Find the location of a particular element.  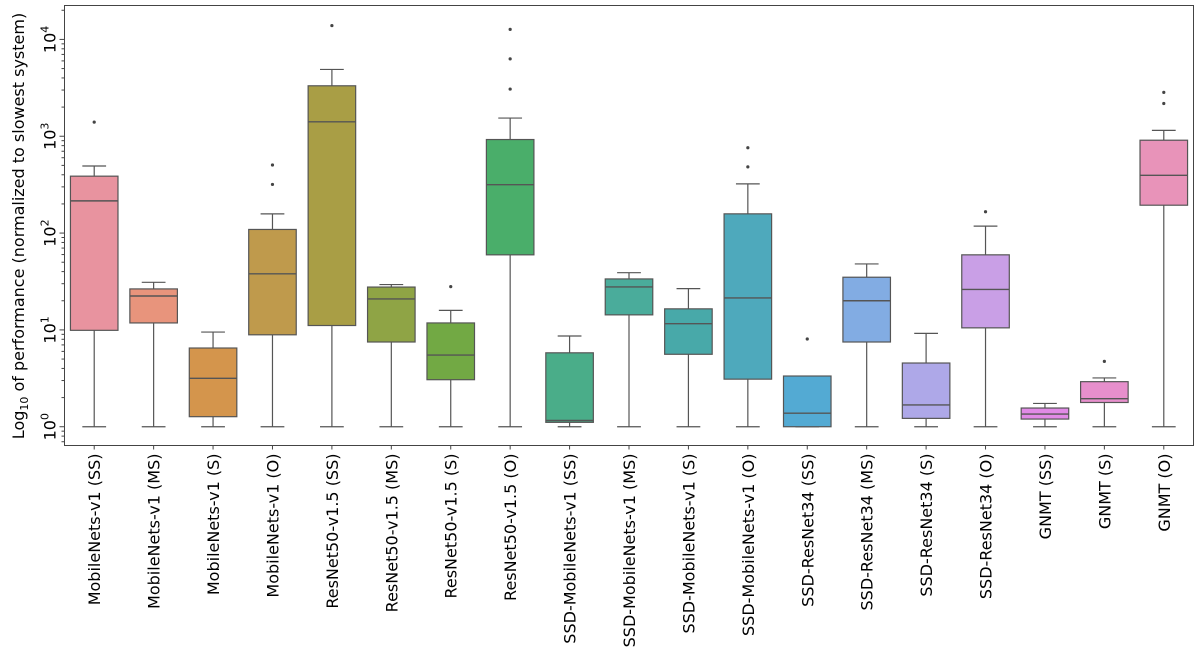

x-tick-label: MobileNets-v1 (SS) is located at coordinates (94, 530).